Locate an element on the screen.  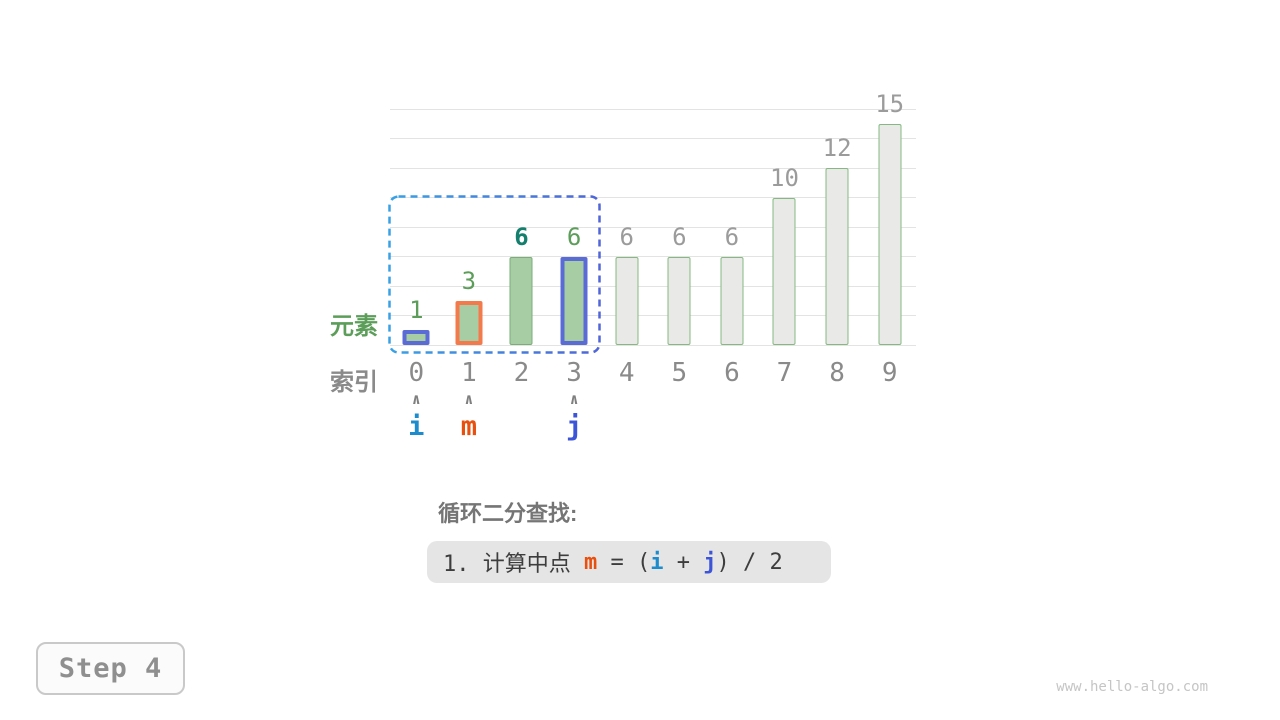
pointer-label-m: m is located at coordinates (469, 426).